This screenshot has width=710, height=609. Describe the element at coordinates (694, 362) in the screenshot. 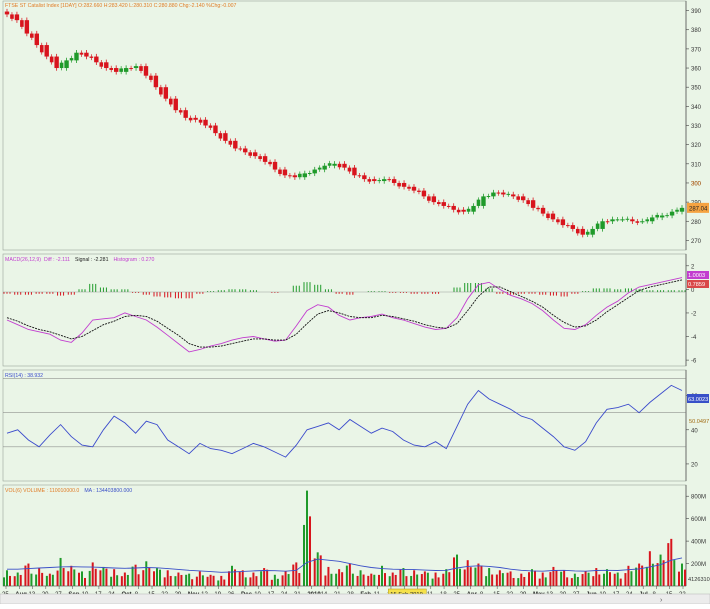

I see `macd-ytick-label: -6` at that location.